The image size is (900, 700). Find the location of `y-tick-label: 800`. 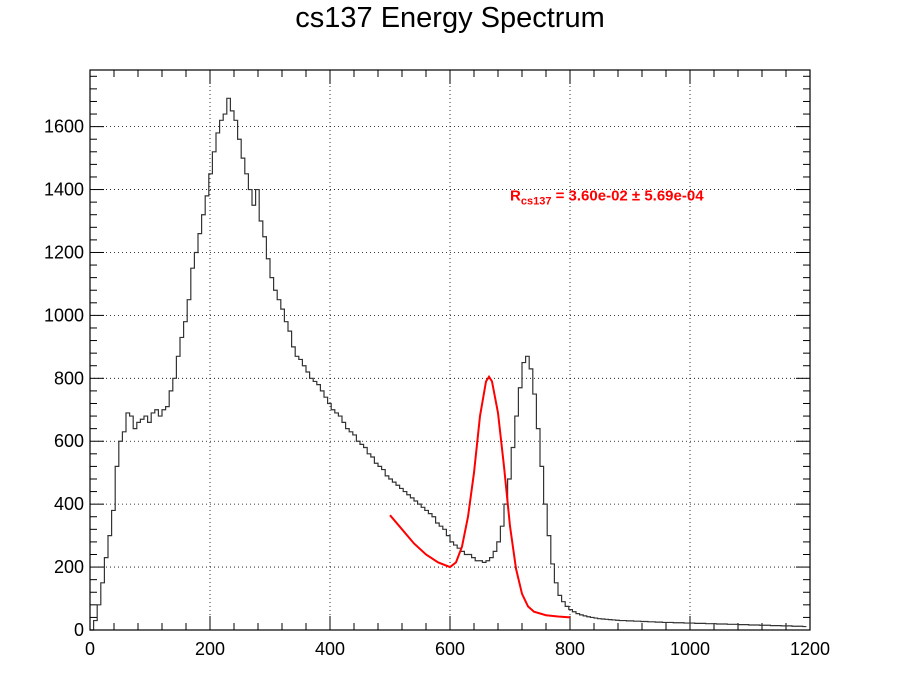

y-tick-label: 800 is located at coordinates (69, 378).